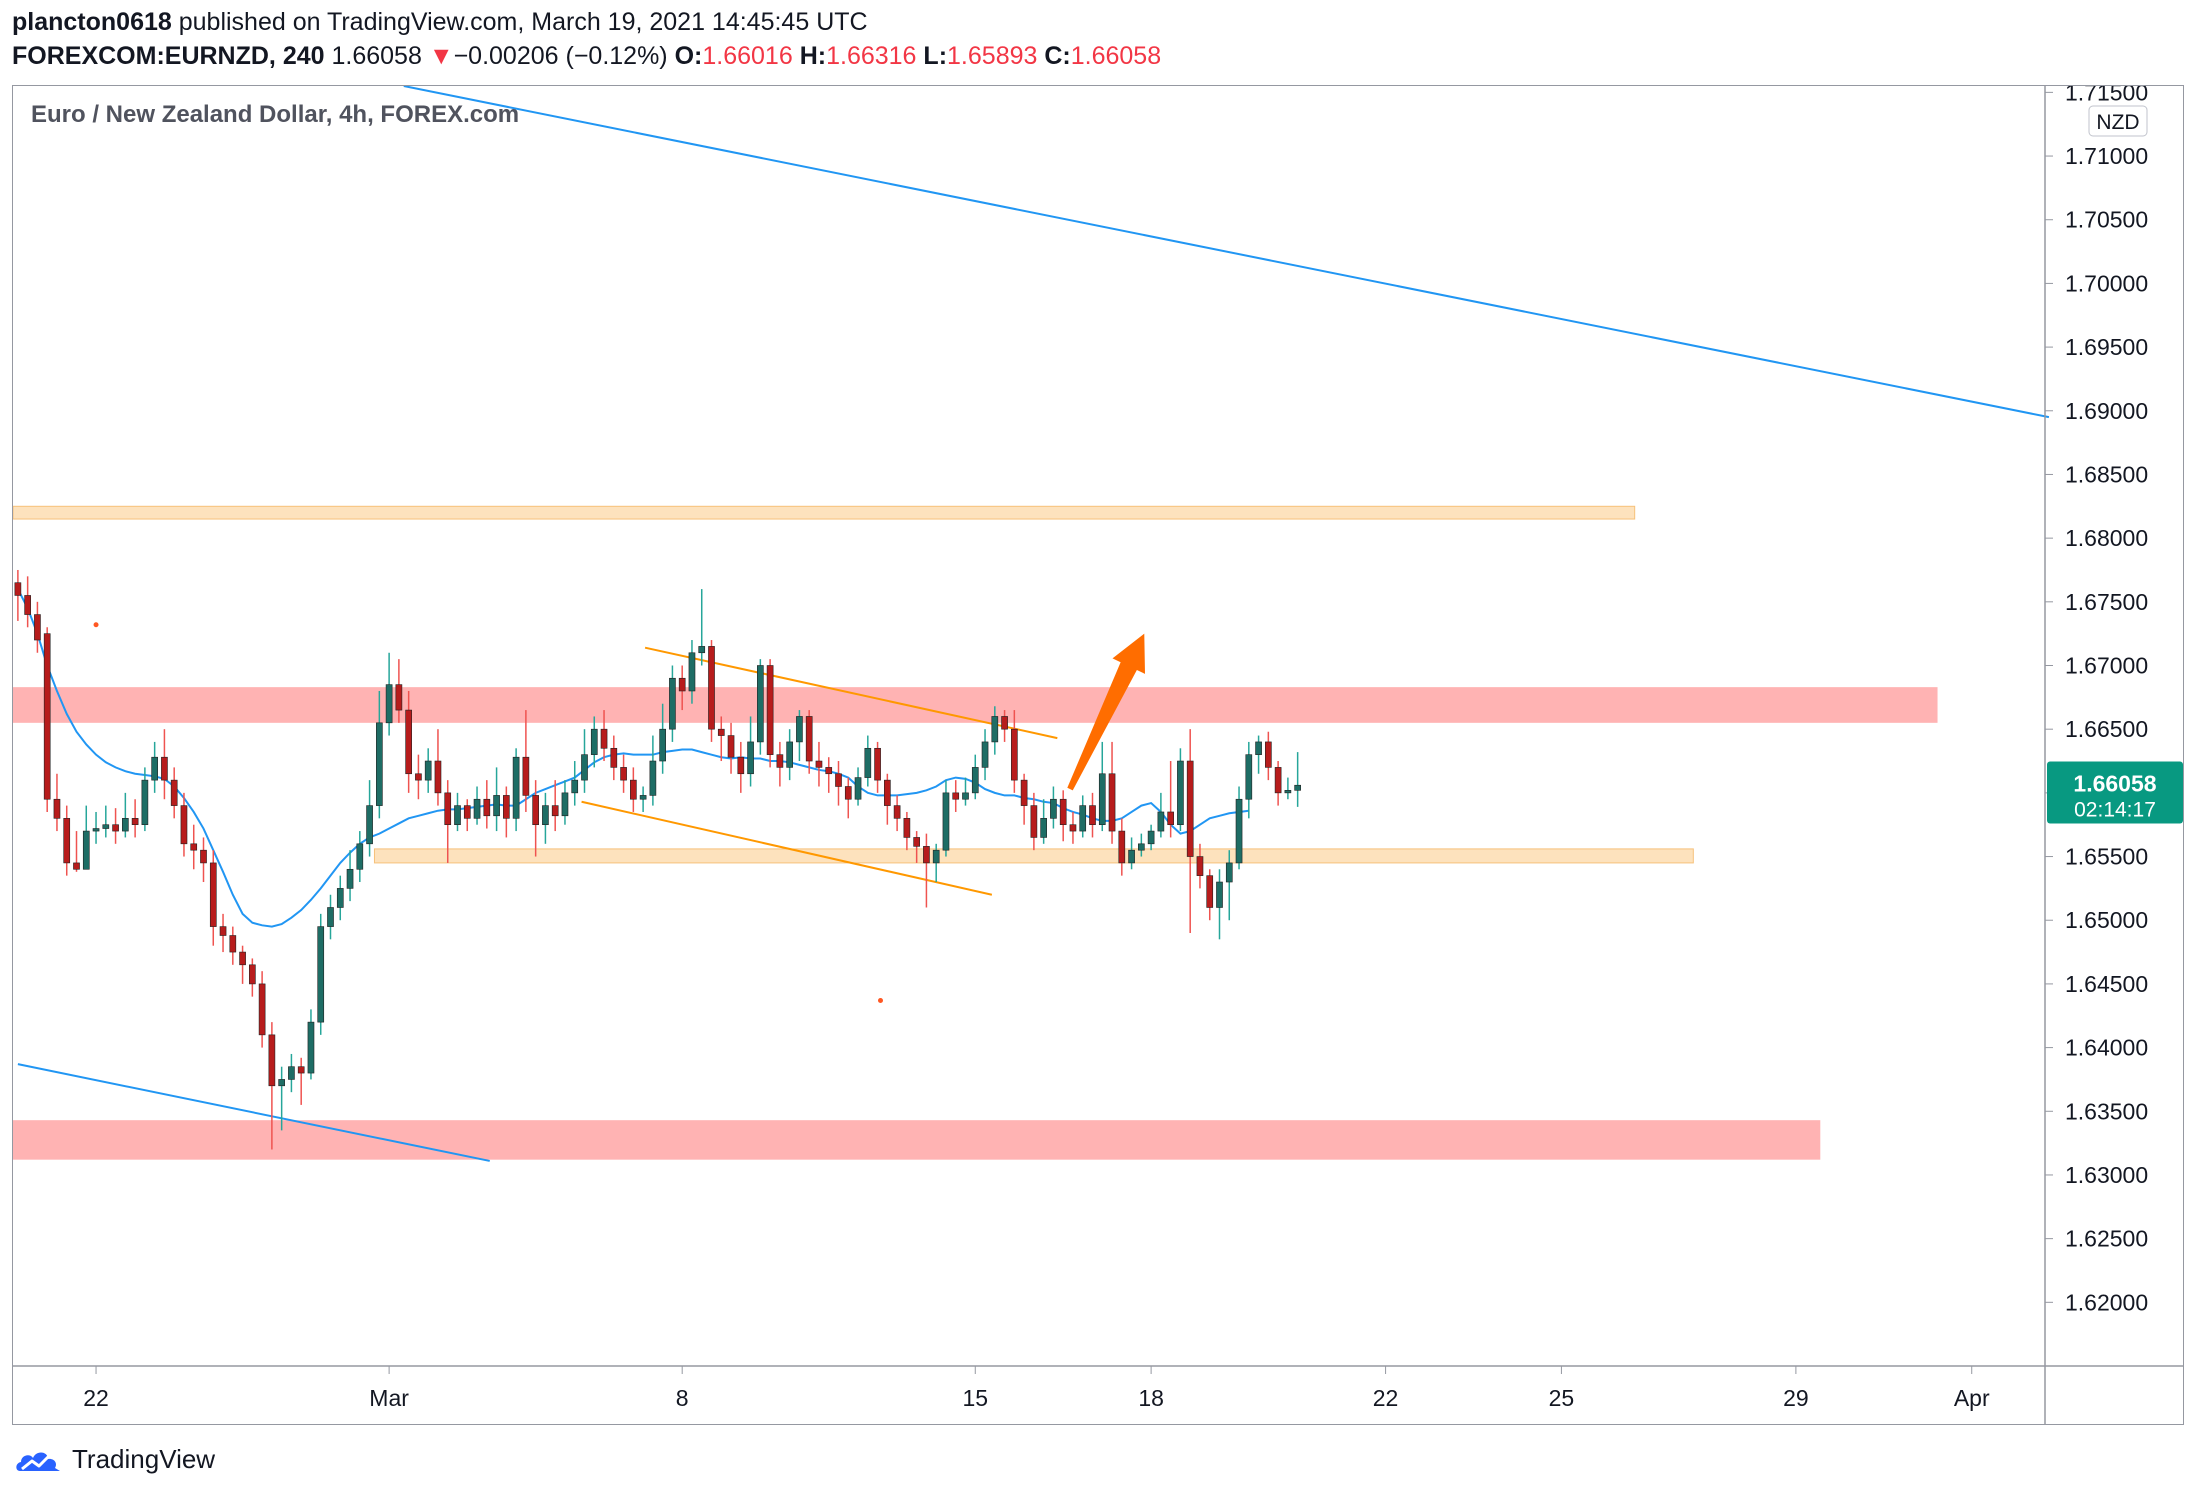  I want to click on orange-zone, so click(1033, 856).